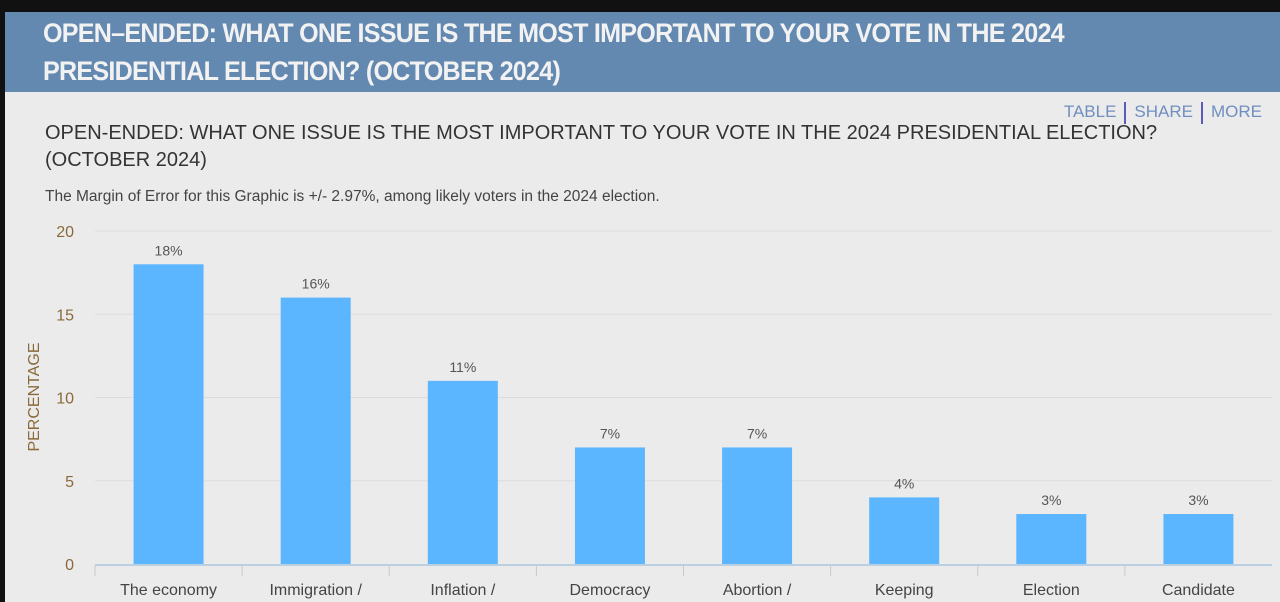 This screenshot has height=602, width=1280. I want to click on y-tick-label: 0, so click(69, 565).